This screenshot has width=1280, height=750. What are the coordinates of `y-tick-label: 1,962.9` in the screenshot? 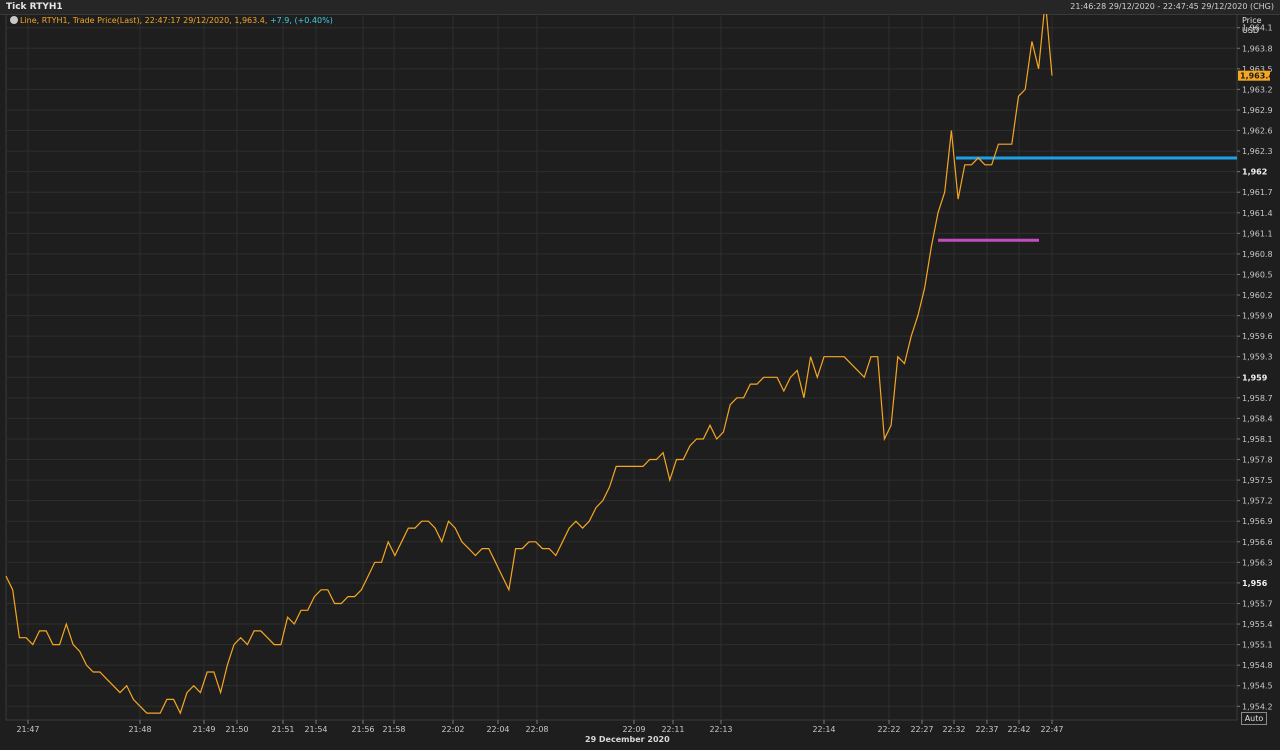 It's located at (1257, 110).